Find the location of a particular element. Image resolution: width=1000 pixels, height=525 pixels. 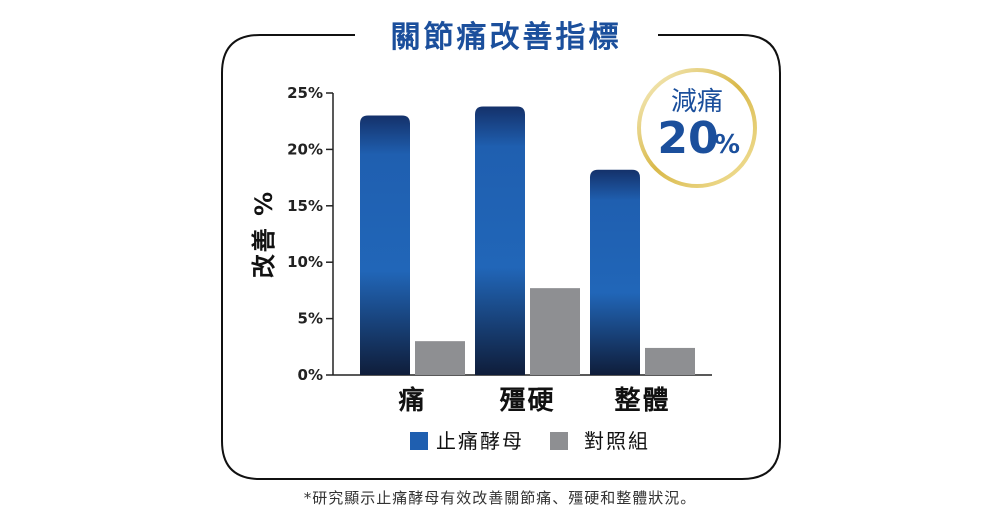

reduction-badge: 減痛 20 % is located at coordinates (697, 128).